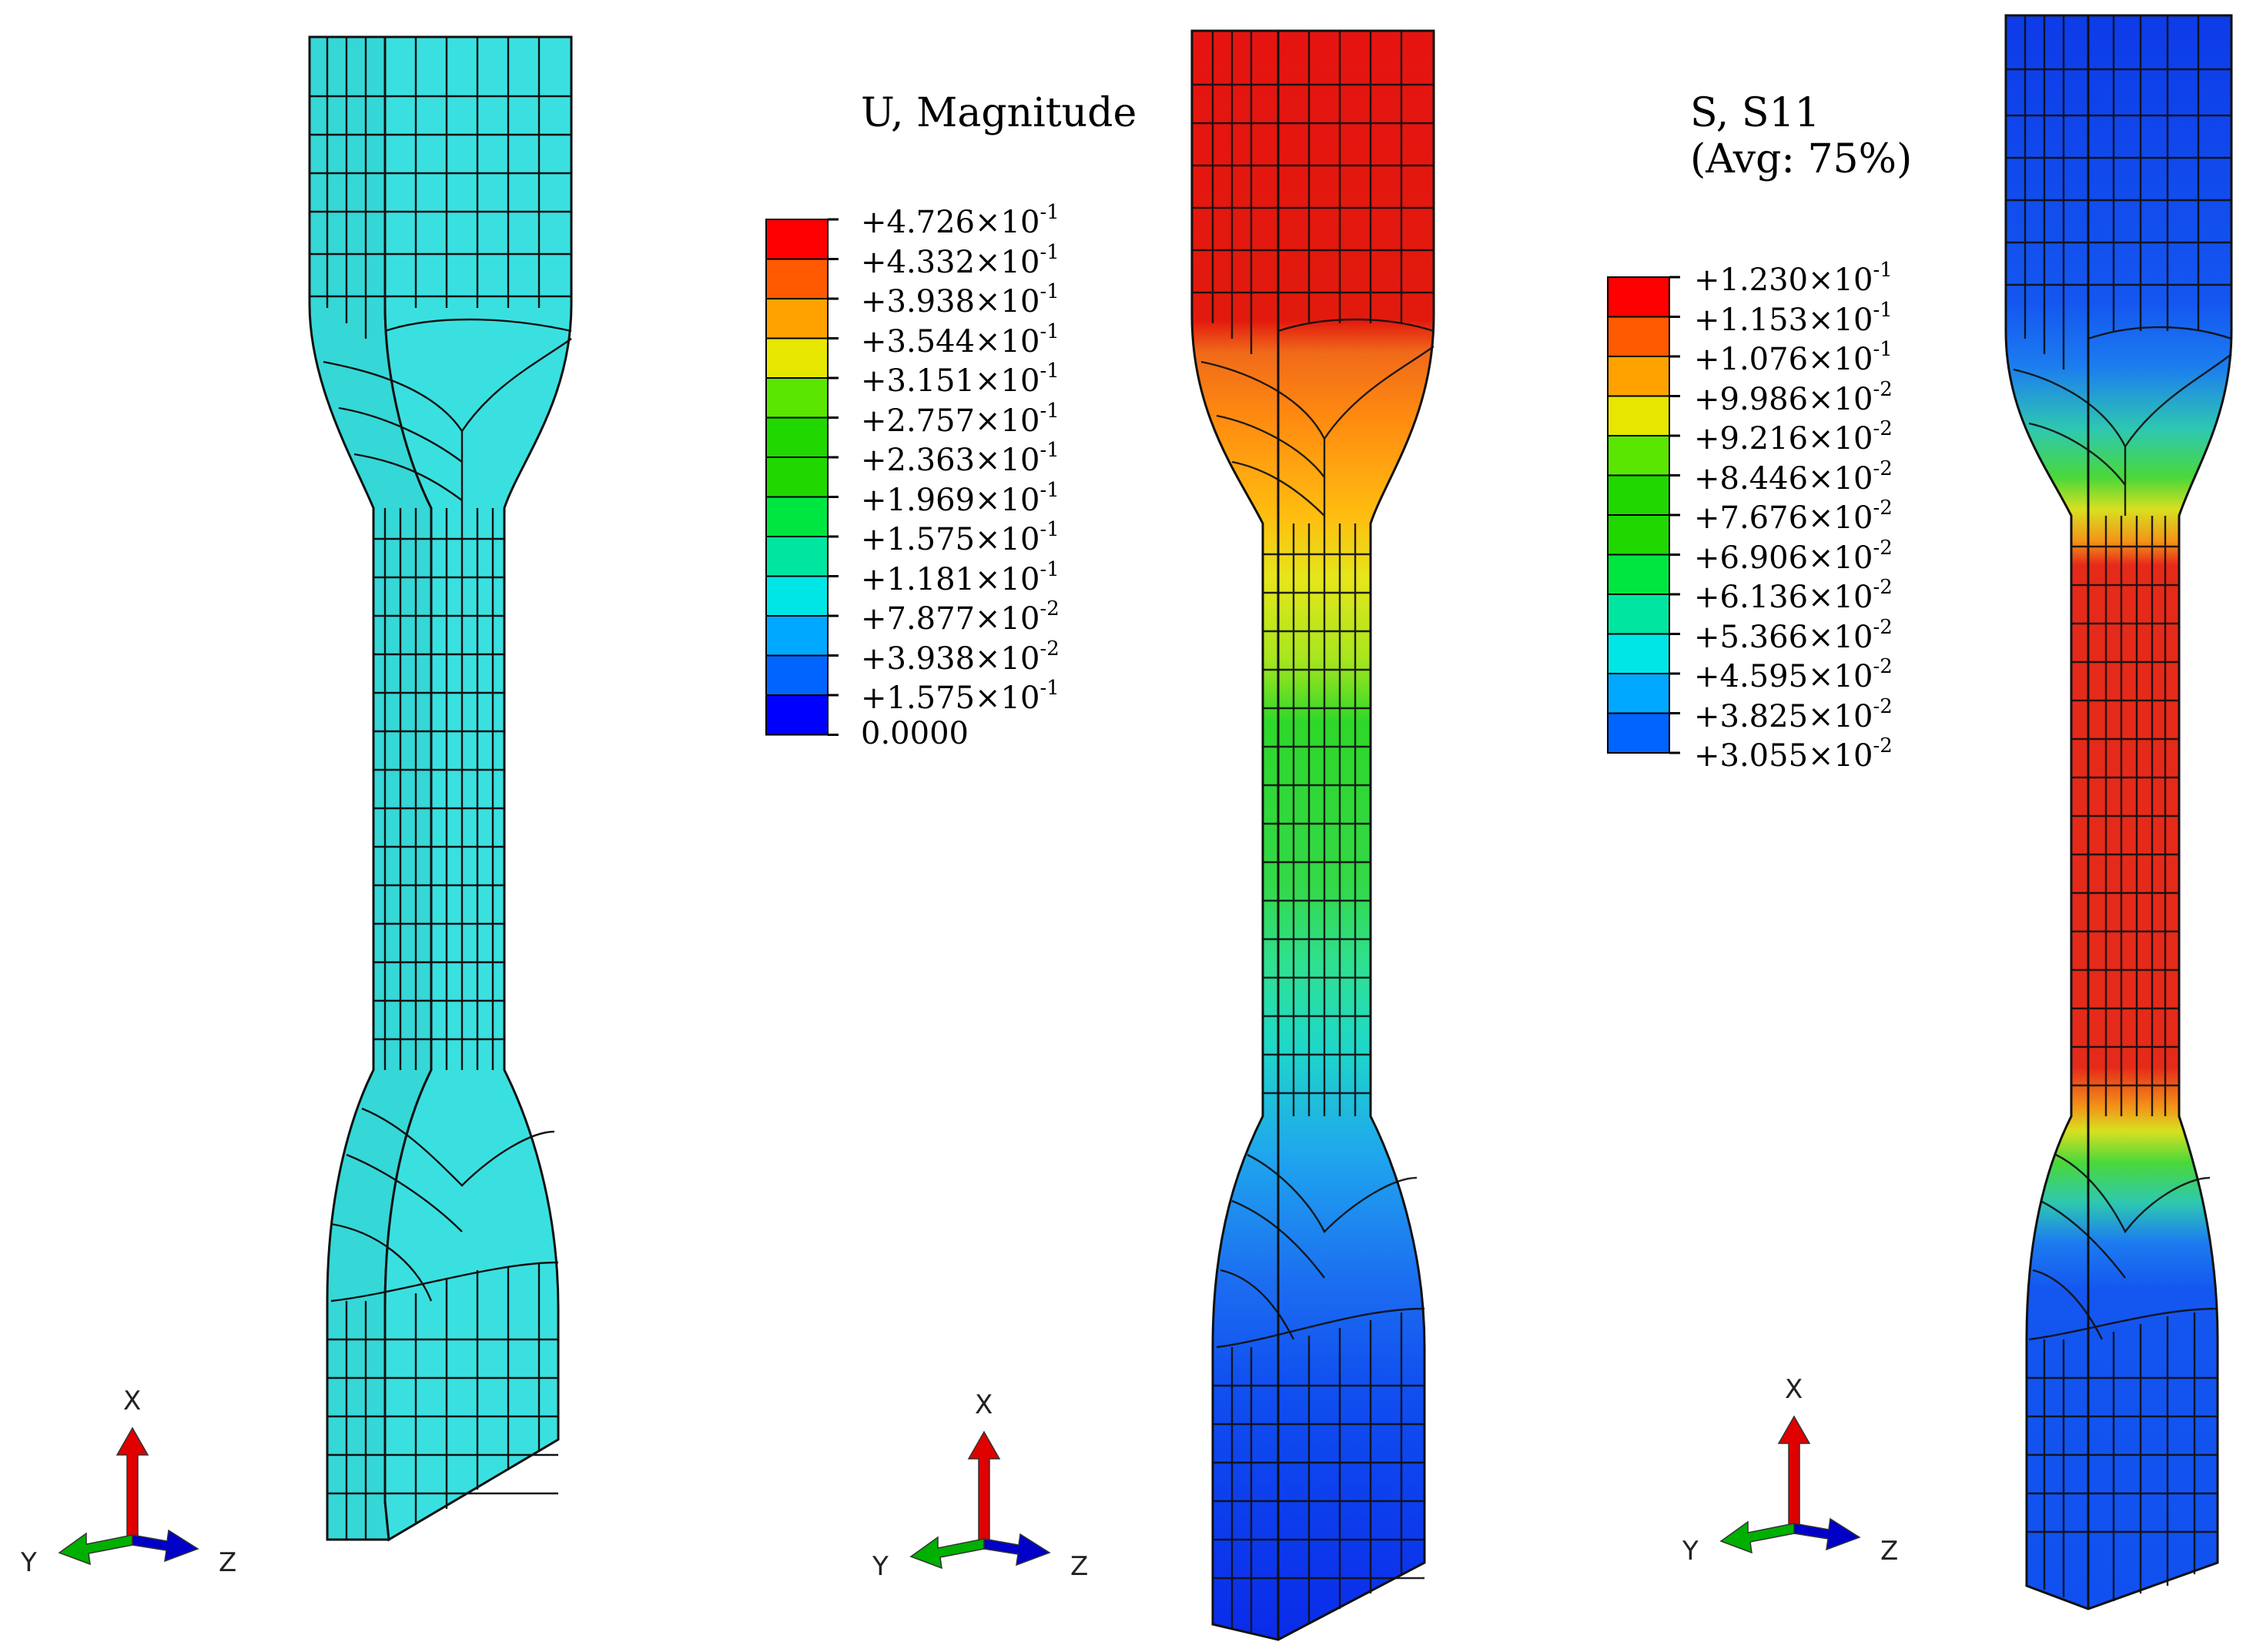 The width and height of the screenshot is (2253, 1652). I want to click on stress-legend-label-6: +7.676×10-2, so click(1793, 515).